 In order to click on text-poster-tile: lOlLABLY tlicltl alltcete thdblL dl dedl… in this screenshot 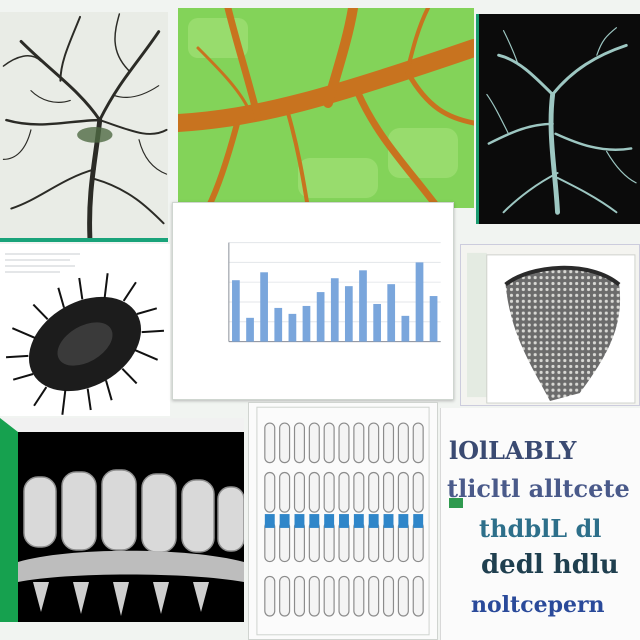, I will do `click(540, 524)`.